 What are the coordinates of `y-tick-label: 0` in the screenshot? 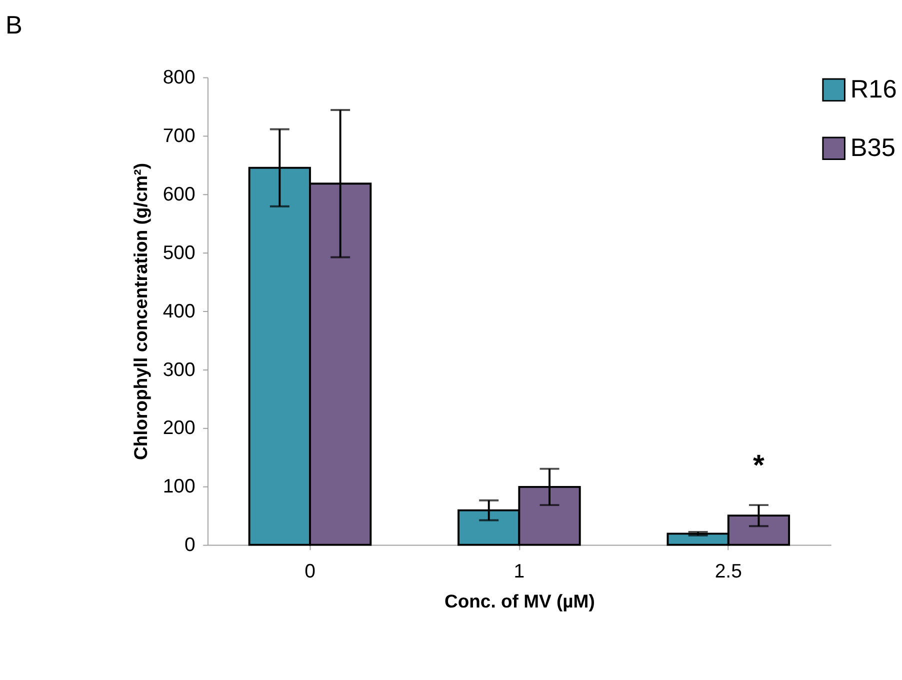 It's located at (190, 545).